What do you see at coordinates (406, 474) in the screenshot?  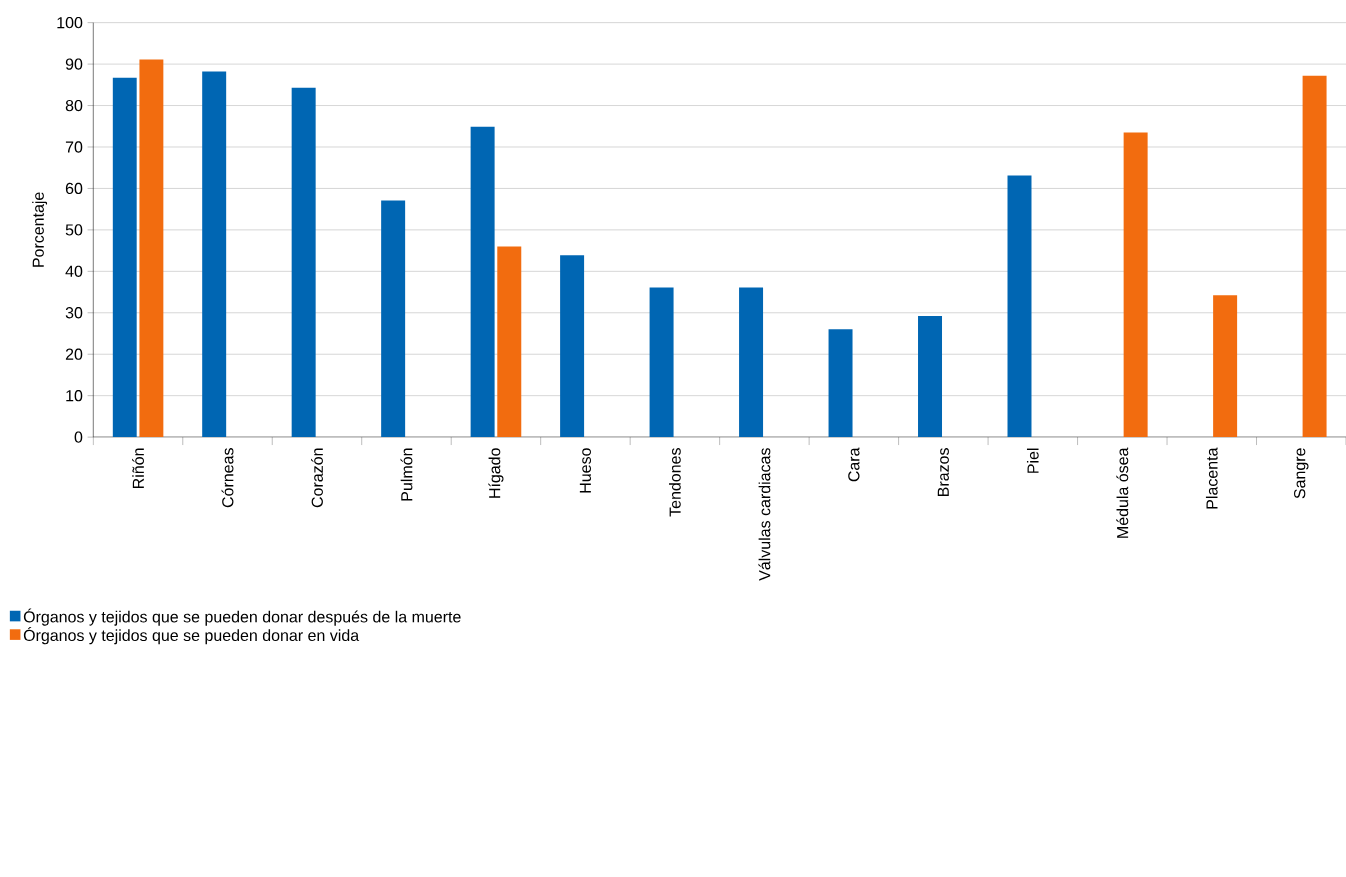 I see `x-tick-label: Pulmón` at bounding box center [406, 474].